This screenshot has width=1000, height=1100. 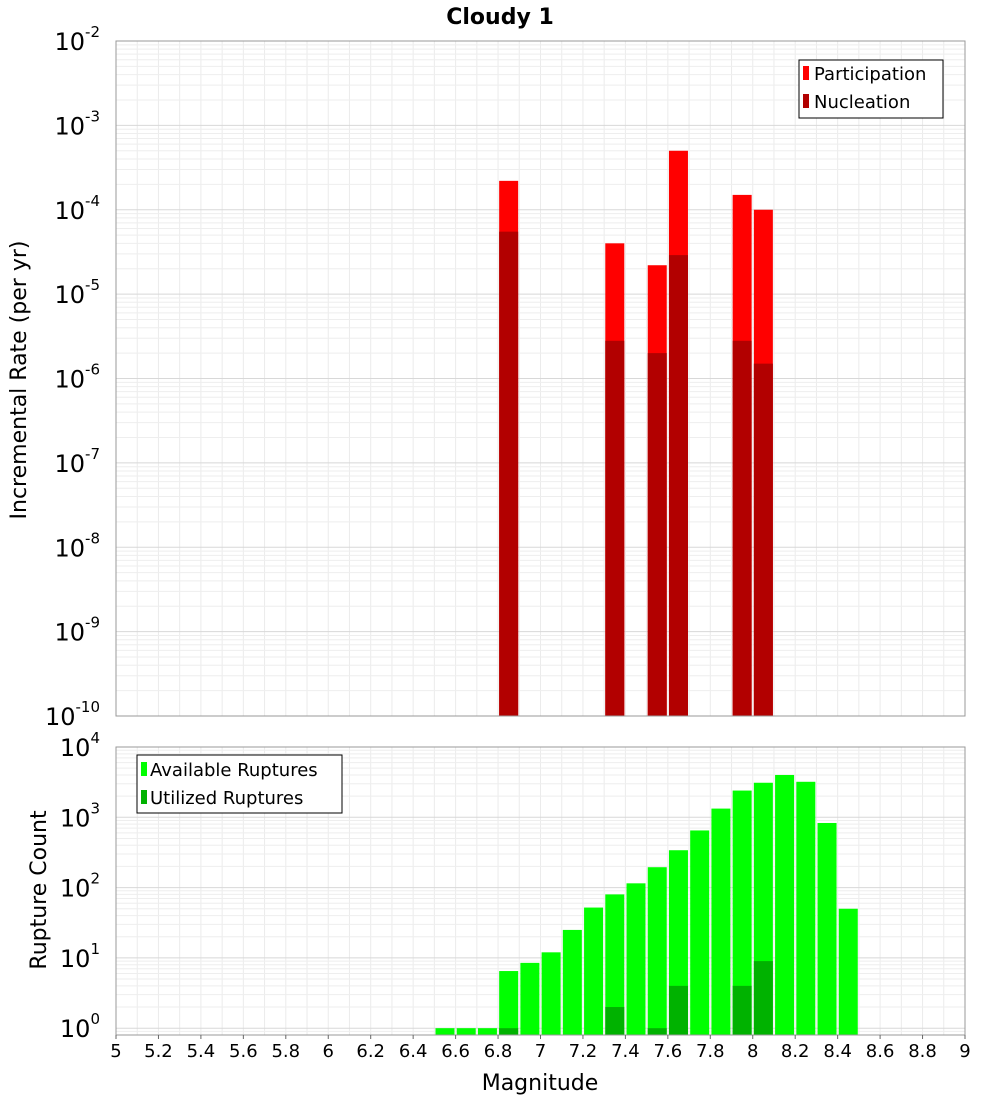 What do you see at coordinates (806, 73) in the screenshot?
I see `legend-swatch-participation` at bounding box center [806, 73].